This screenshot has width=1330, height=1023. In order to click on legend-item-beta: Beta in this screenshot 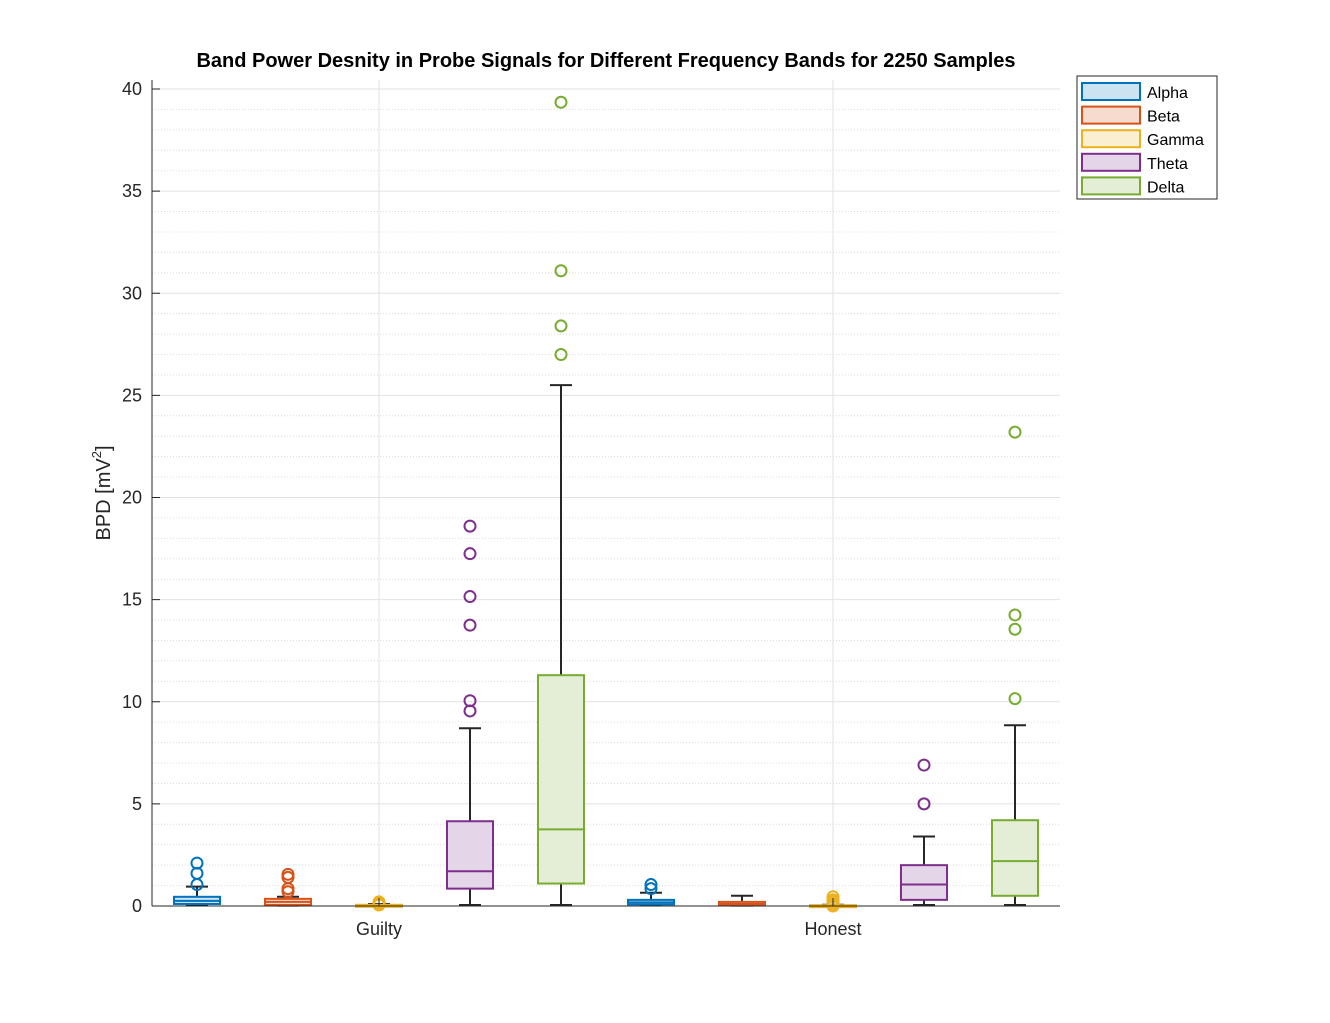, I will do `click(1130, 115)`.